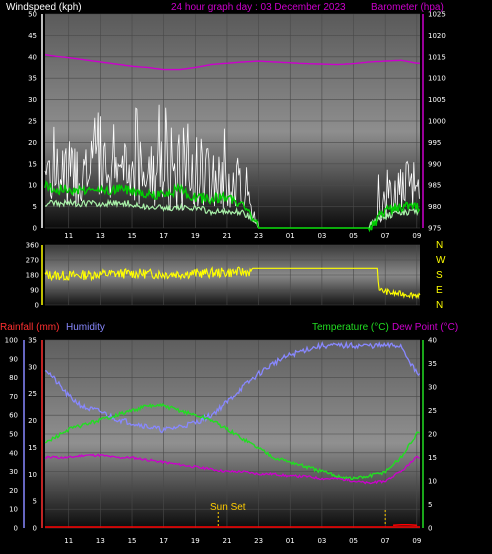  What do you see at coordinates (13, 510) in the screenshot?
I see `humidity-tick-1: 10` at bounding box center [13, 510].